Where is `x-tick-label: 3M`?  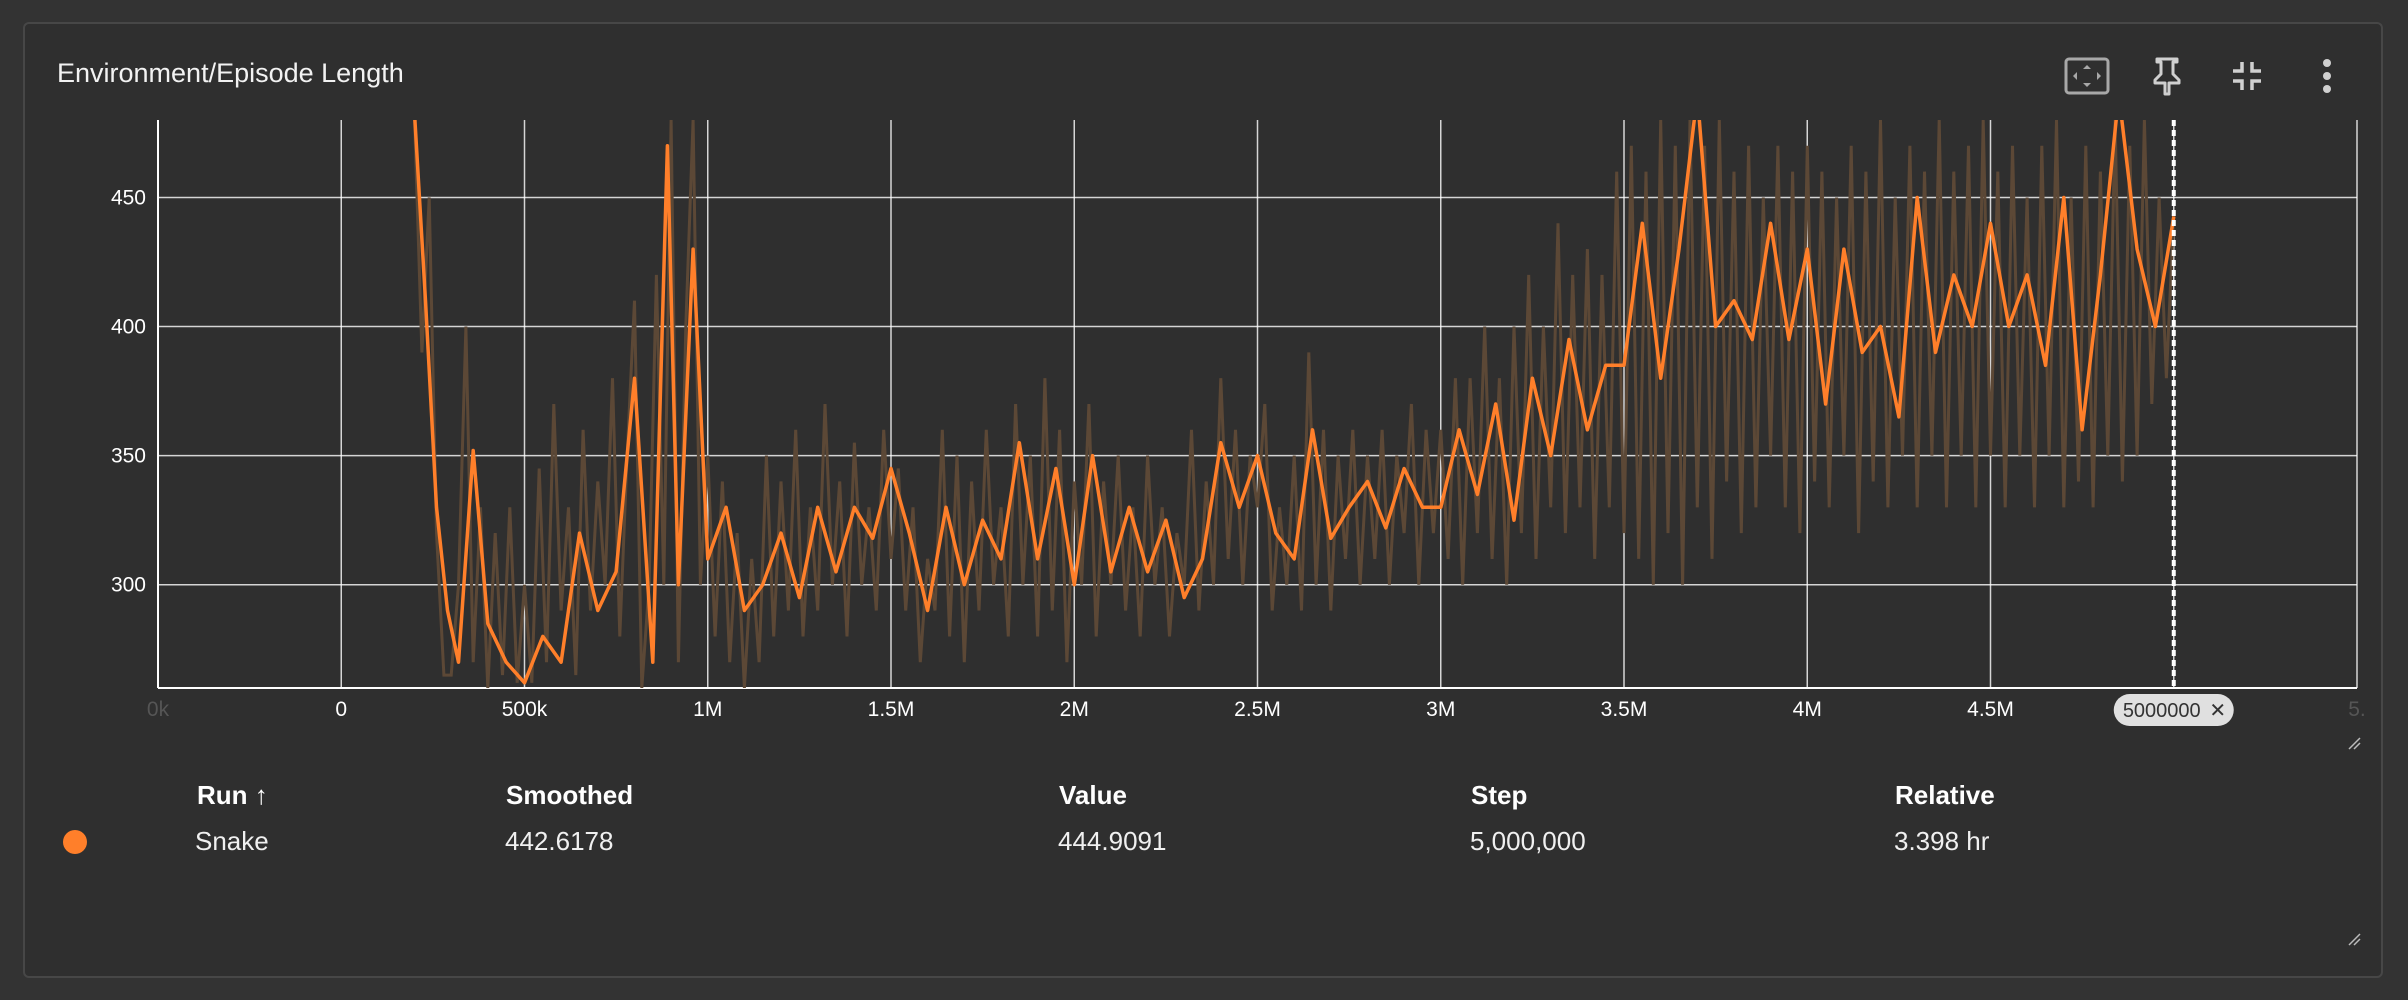 x-tick-label: 3M is located at coordinates (1440, 709).